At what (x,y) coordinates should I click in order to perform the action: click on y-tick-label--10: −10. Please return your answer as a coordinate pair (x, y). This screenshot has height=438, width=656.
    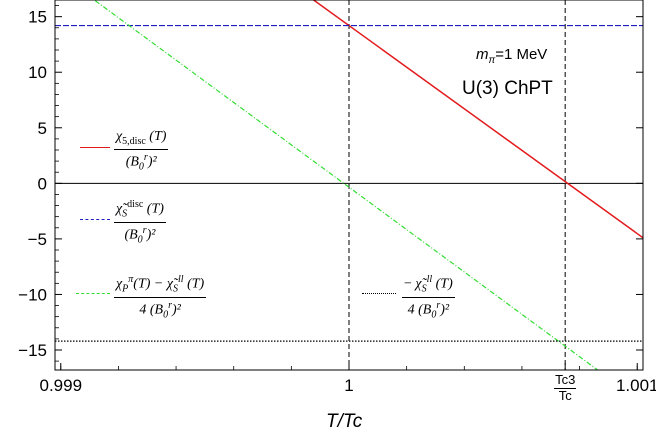
    Looking at the image, I should click on (32, 294).